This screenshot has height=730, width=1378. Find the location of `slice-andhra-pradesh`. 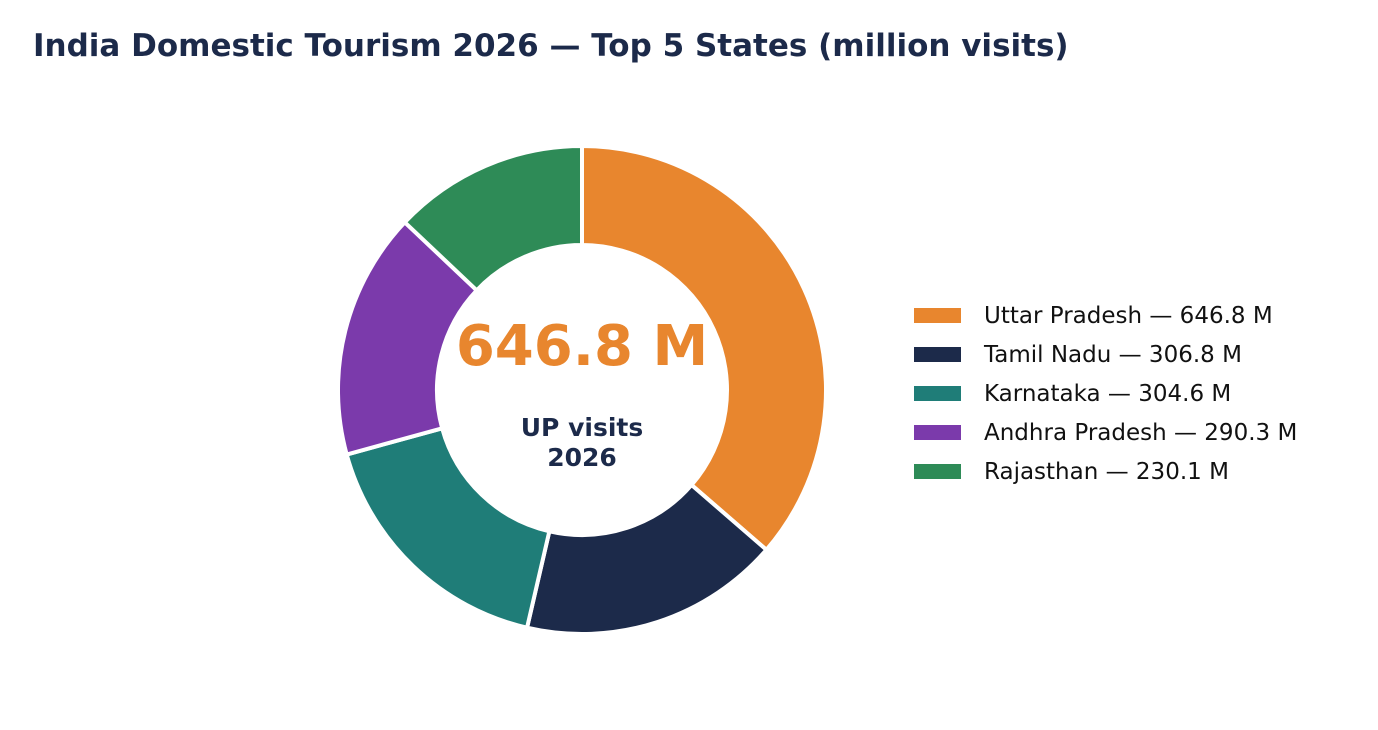

slice-andhra-pradesh is located at coordinates (408, 338).